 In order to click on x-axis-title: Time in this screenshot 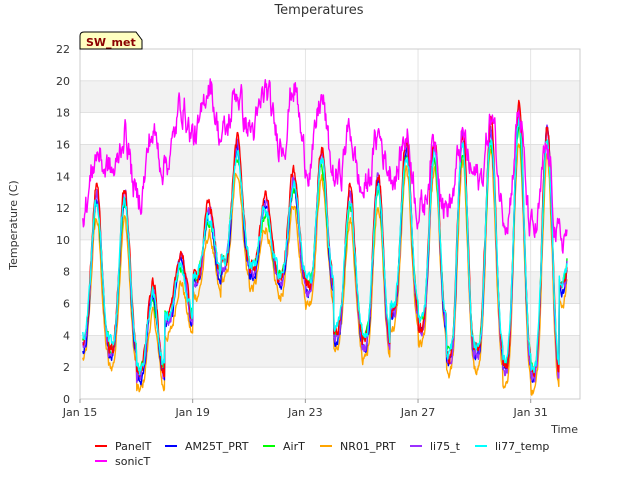, I will do `click(564, 429)`.